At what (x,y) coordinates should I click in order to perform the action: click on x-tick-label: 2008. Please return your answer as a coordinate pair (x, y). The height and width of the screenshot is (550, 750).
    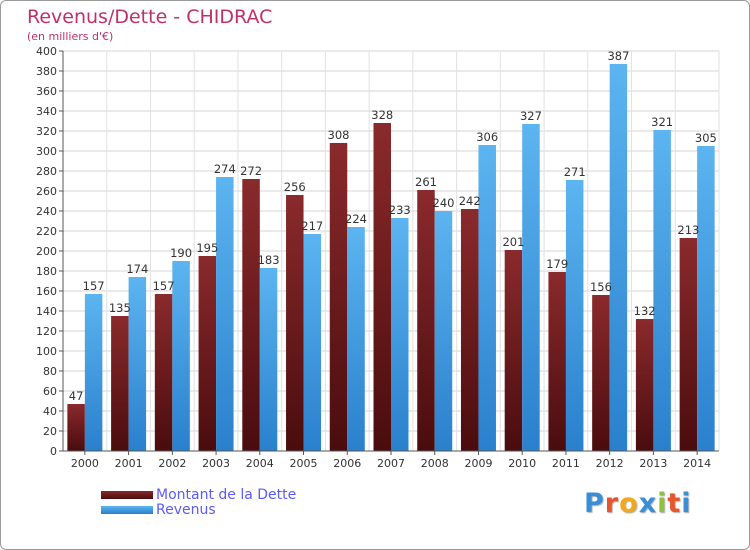
    Looking at the image, I should click on (435, 463).